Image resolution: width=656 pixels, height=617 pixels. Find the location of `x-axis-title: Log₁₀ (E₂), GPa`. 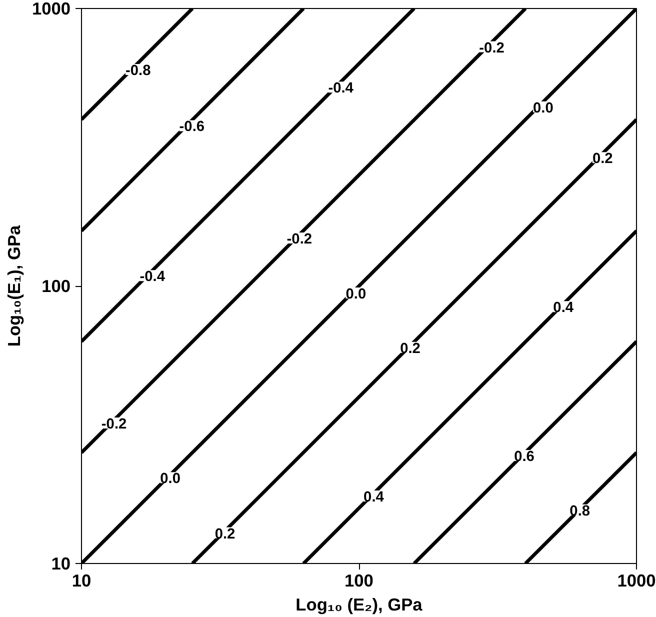

x-axis-title: Log₁₀ (E₂), GPa is located at coordinates (359, 604).